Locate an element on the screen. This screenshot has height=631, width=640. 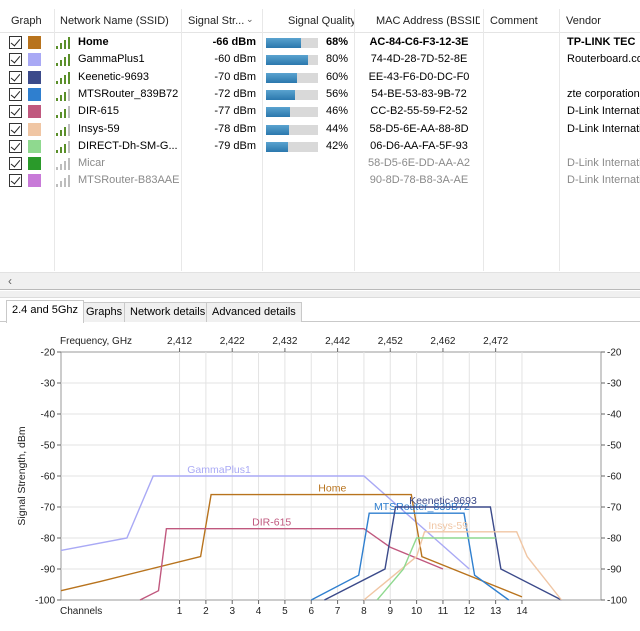
signal-quality-cell: 68% is located at coordinates (336, 42).